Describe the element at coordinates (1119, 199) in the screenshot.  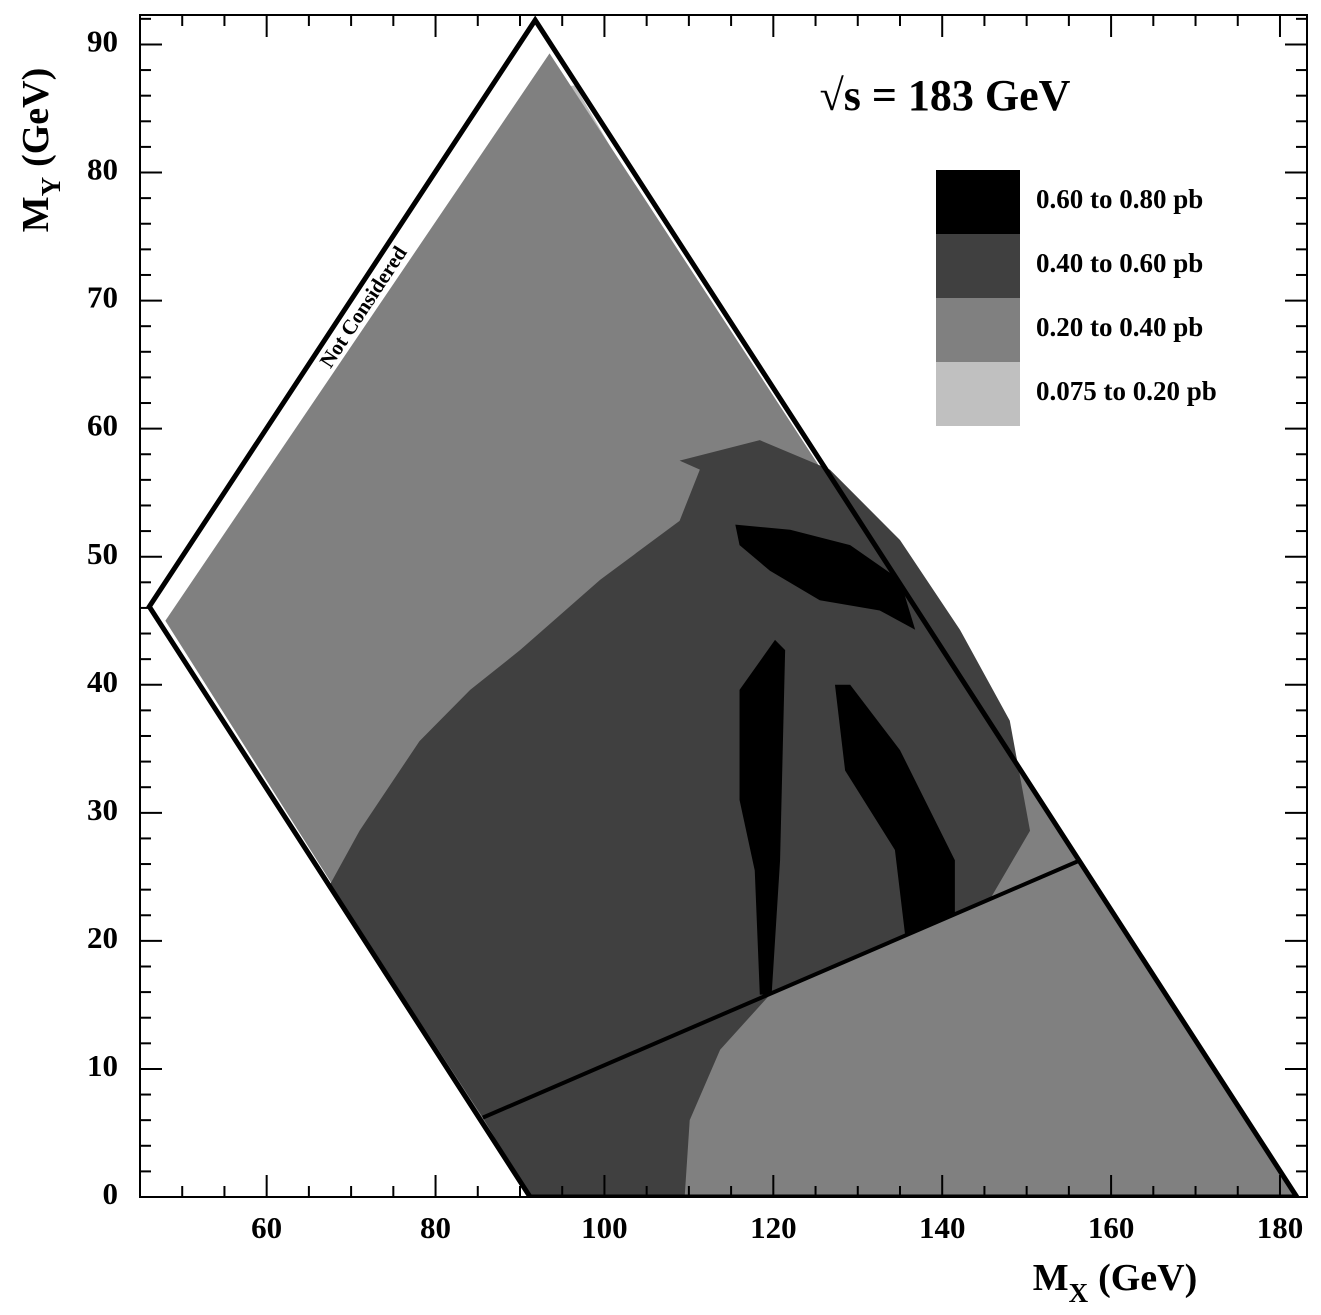
I see `legend-label: 0.60 to 0.80 pb` at that location.